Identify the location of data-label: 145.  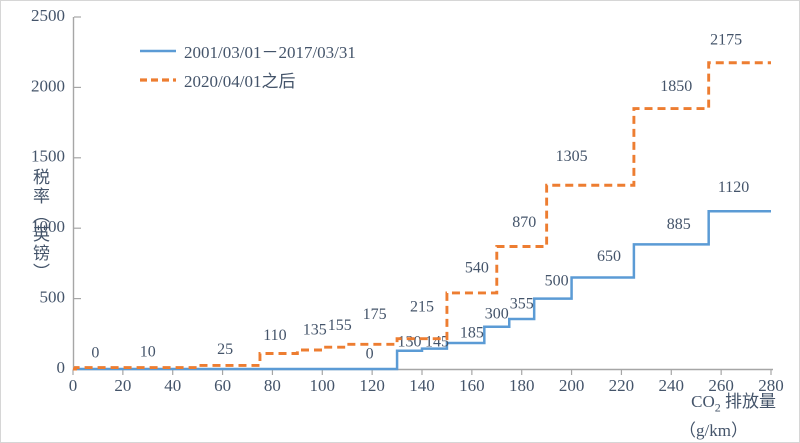
(437, 341).